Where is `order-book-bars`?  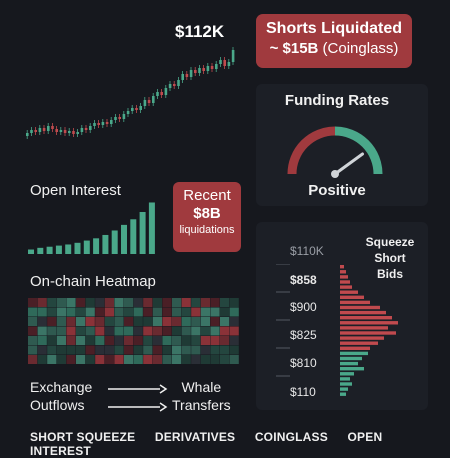 order-book-bars is located at coordinates (369, 330).